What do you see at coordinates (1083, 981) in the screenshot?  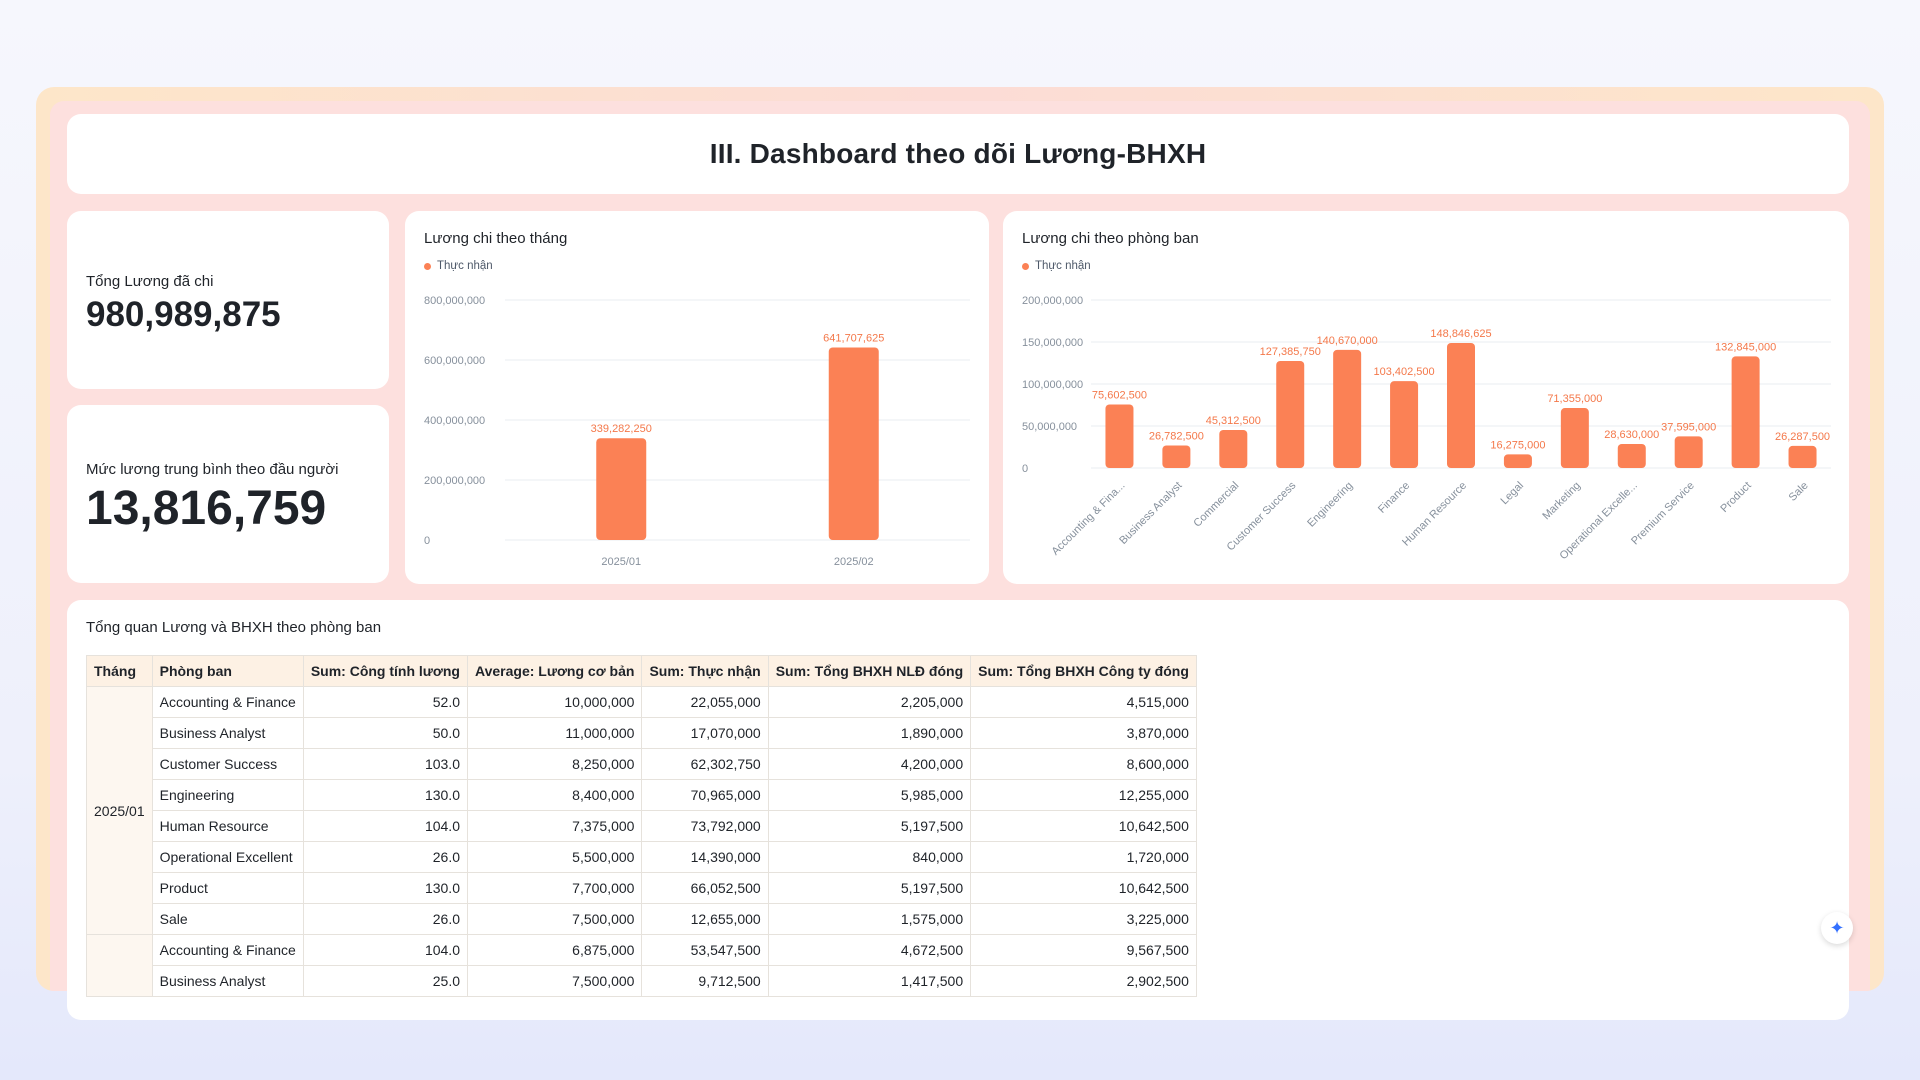 I see `value-cell: 2,902,500` at bounding box center [1083, 981].